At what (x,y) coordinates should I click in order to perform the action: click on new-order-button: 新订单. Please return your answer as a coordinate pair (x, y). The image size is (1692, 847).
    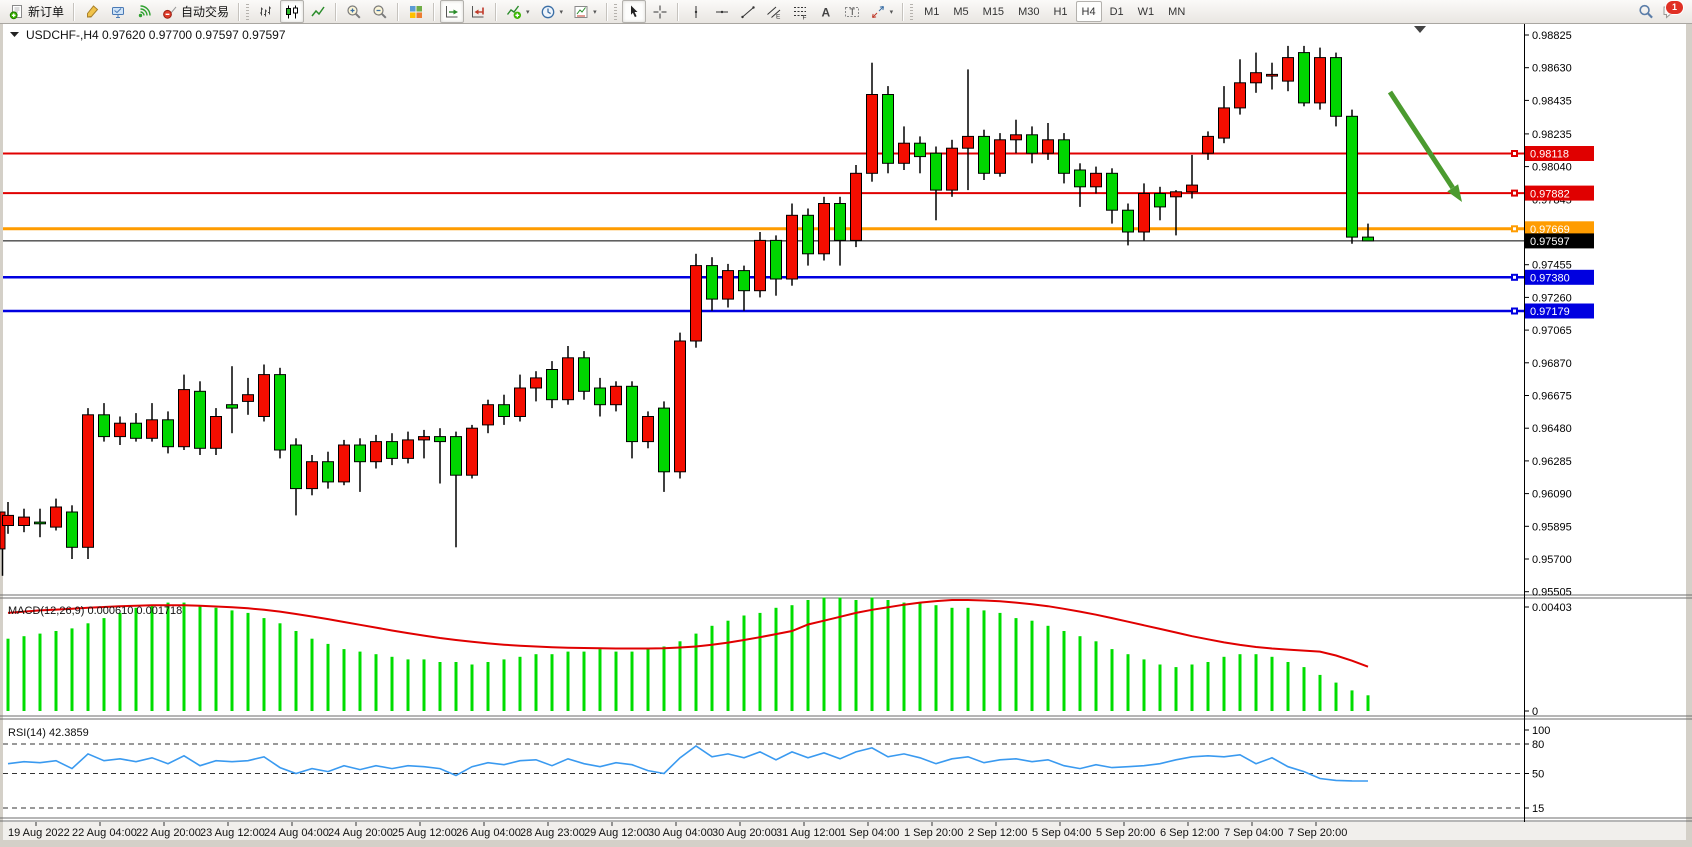
    Looking at the image, I should click on (36, 11).